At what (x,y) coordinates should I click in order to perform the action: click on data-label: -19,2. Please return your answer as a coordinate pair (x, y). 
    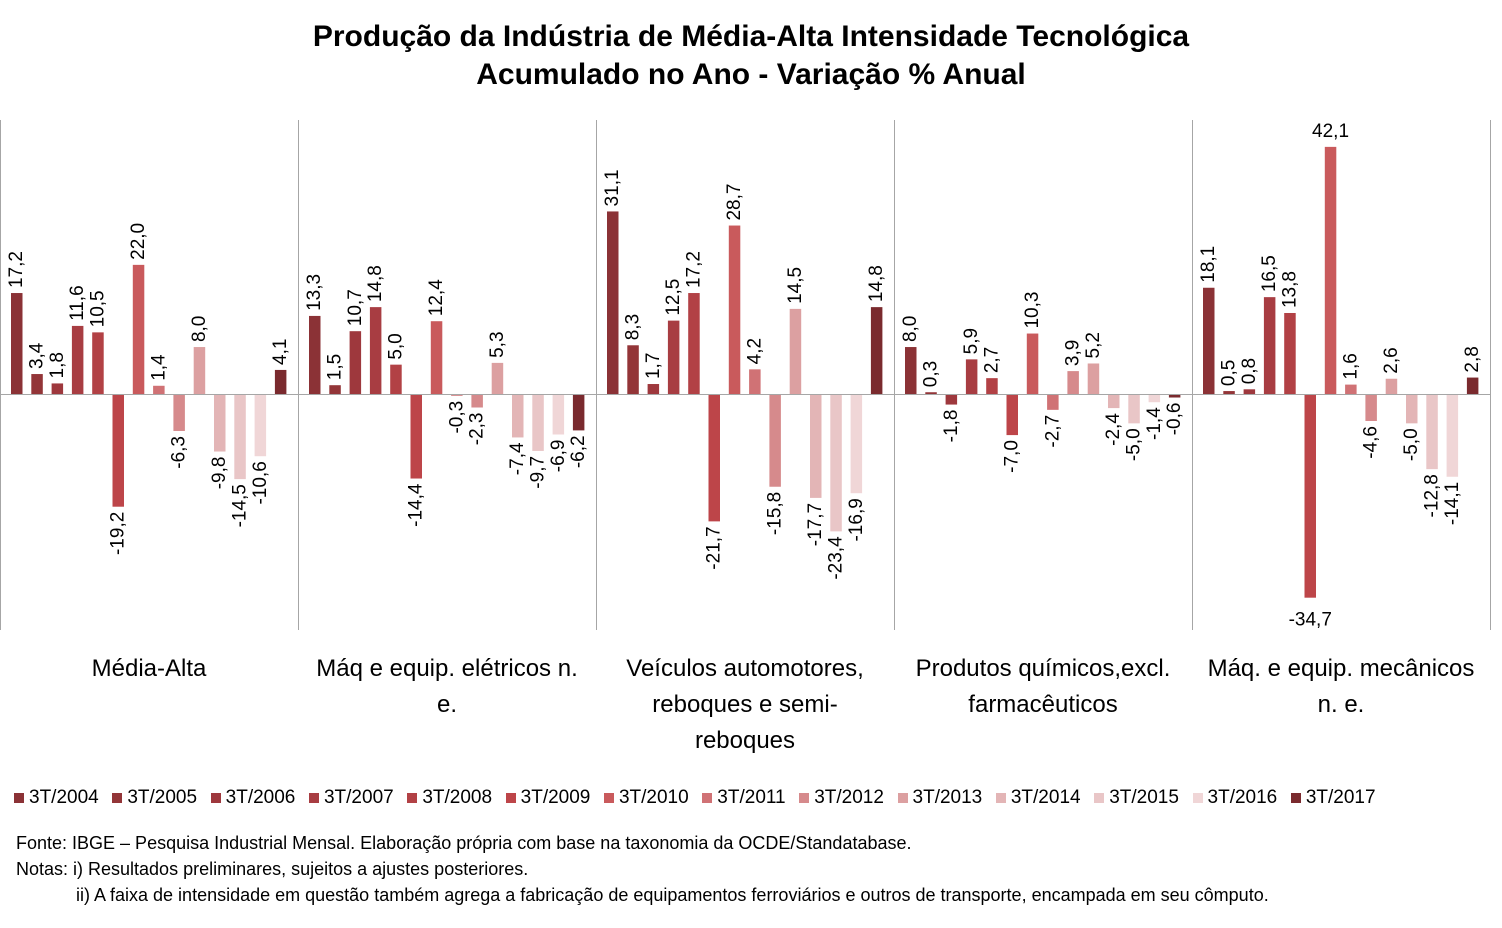
    Looking at the image, I should click on (118, 533).